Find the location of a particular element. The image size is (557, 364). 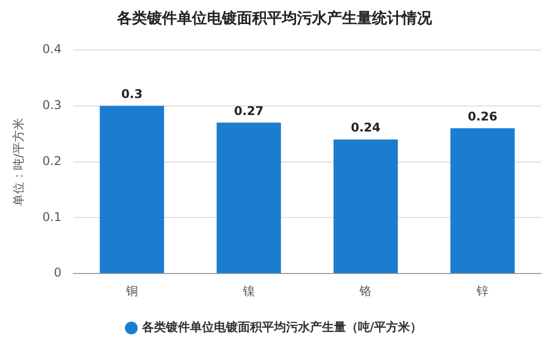

y-tick-label: 0 is located at coordinates (58, 273).